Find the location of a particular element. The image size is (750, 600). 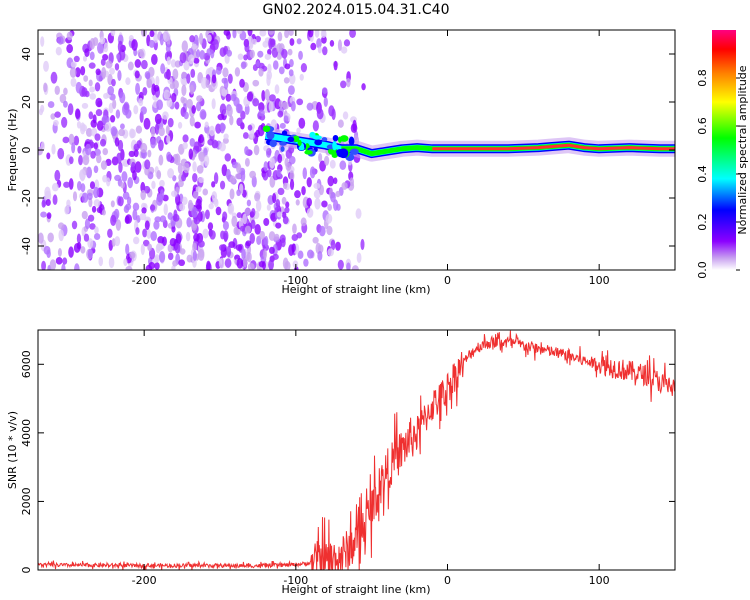

y-tick-label: 6000 is located at coordinates (26, 364).